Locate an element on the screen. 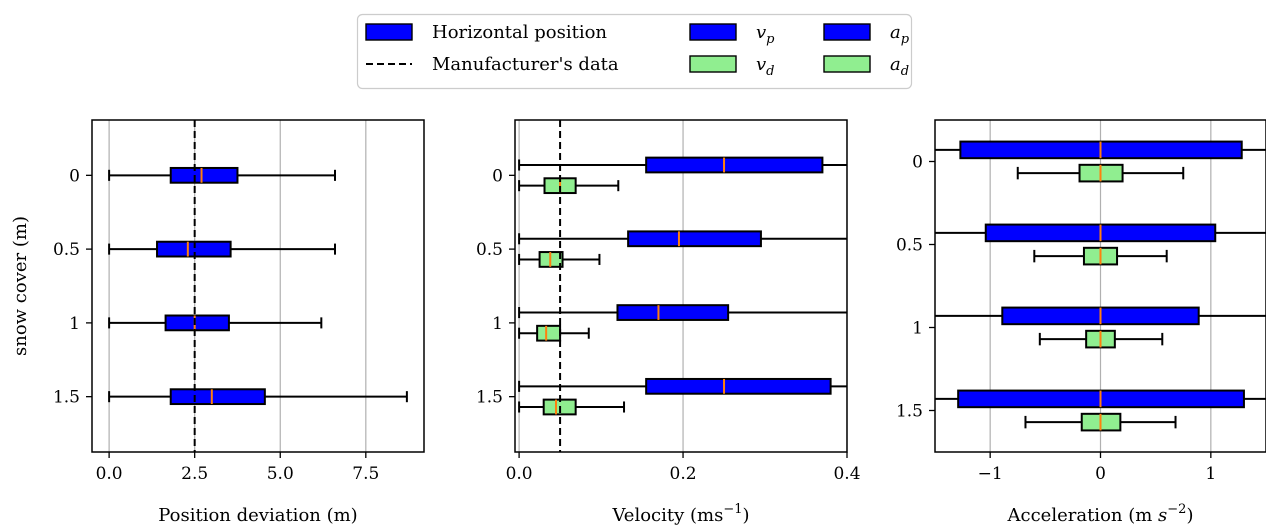  x-tick-label: 0.4 is located at coordinates (846, 474).